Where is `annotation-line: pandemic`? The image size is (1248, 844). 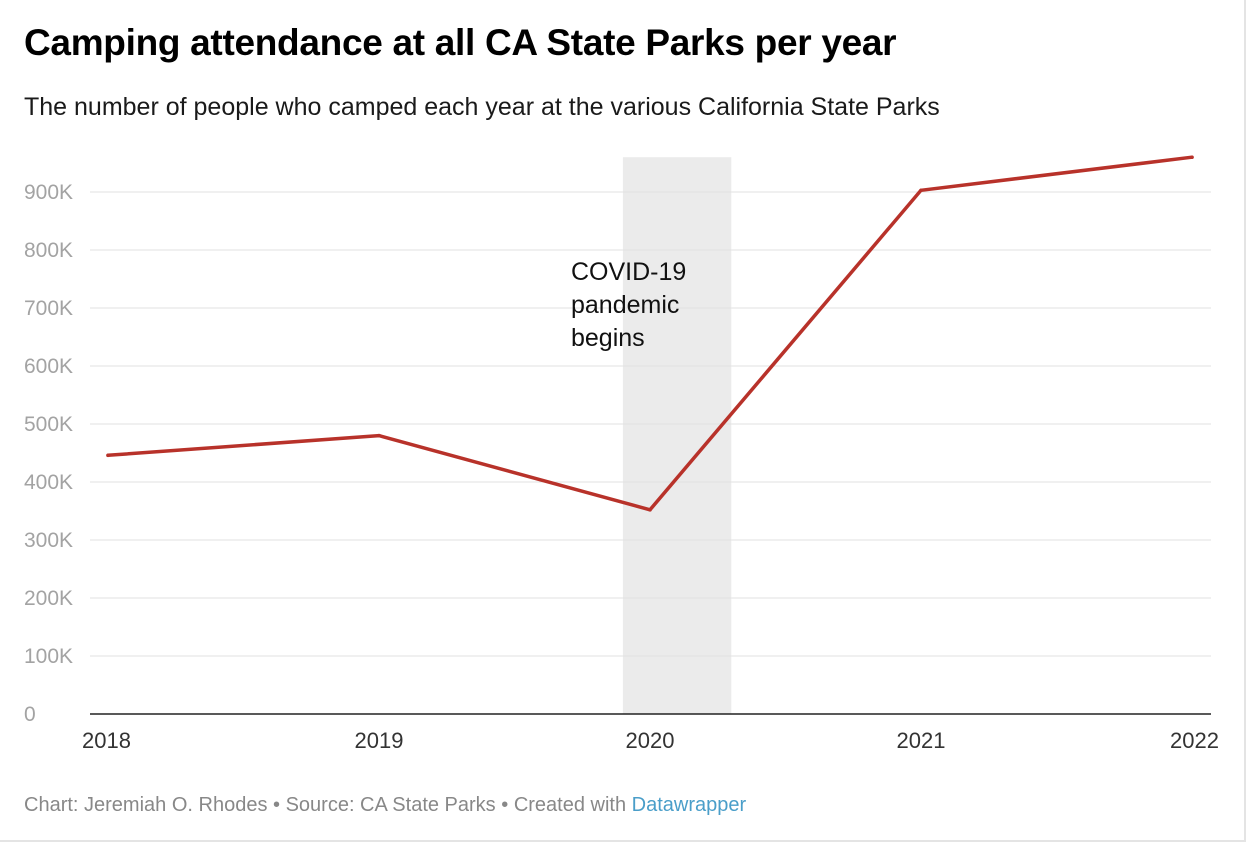 annotation-line: pandemic is located at coordinates (625, 305).